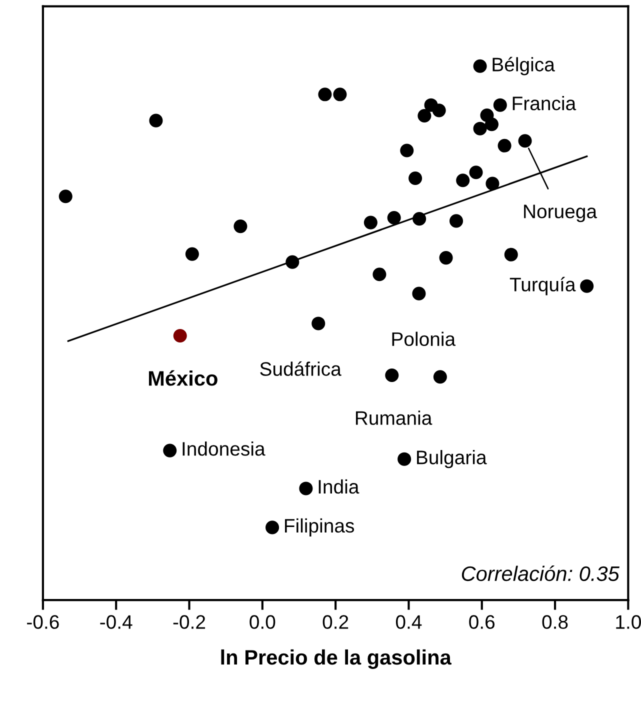  Describe the element at coordinates (541, 574) in the screenshot. I see `annotation: Correlación: 0.35` at that location.